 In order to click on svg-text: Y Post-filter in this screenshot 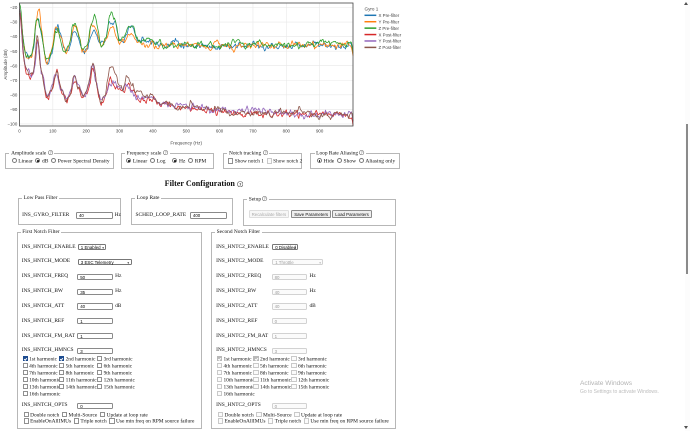, I will do `click(390, 41)`.